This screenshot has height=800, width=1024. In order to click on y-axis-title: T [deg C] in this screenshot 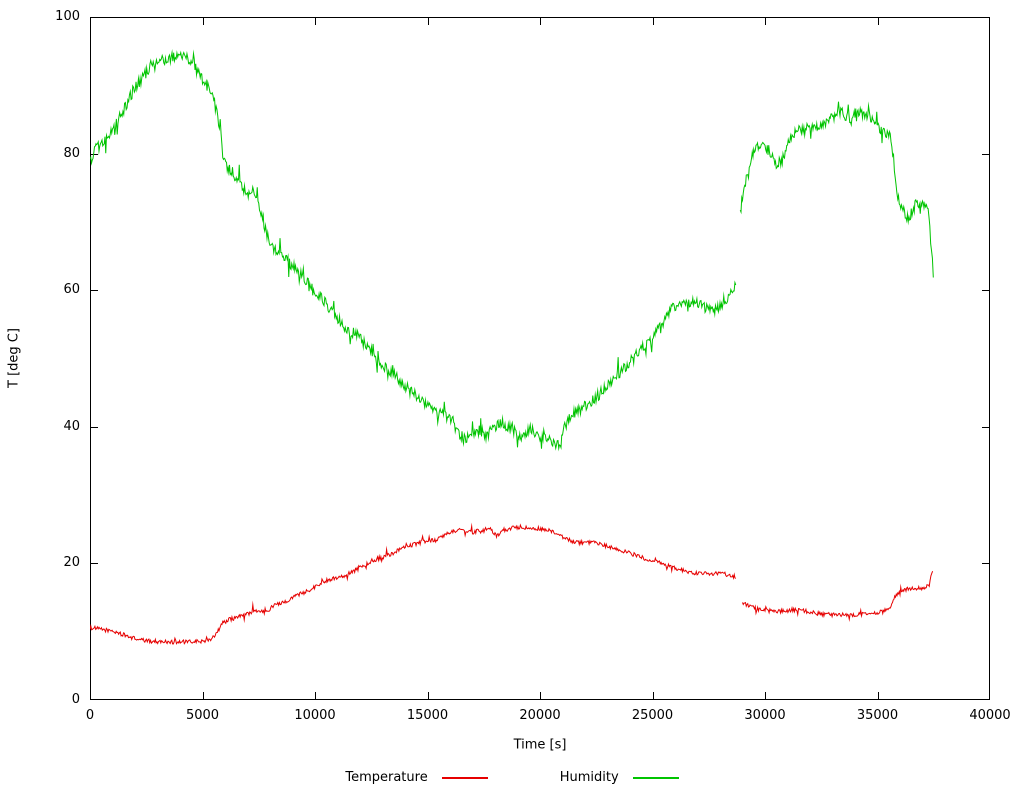, I will do `click(14, 358)`.